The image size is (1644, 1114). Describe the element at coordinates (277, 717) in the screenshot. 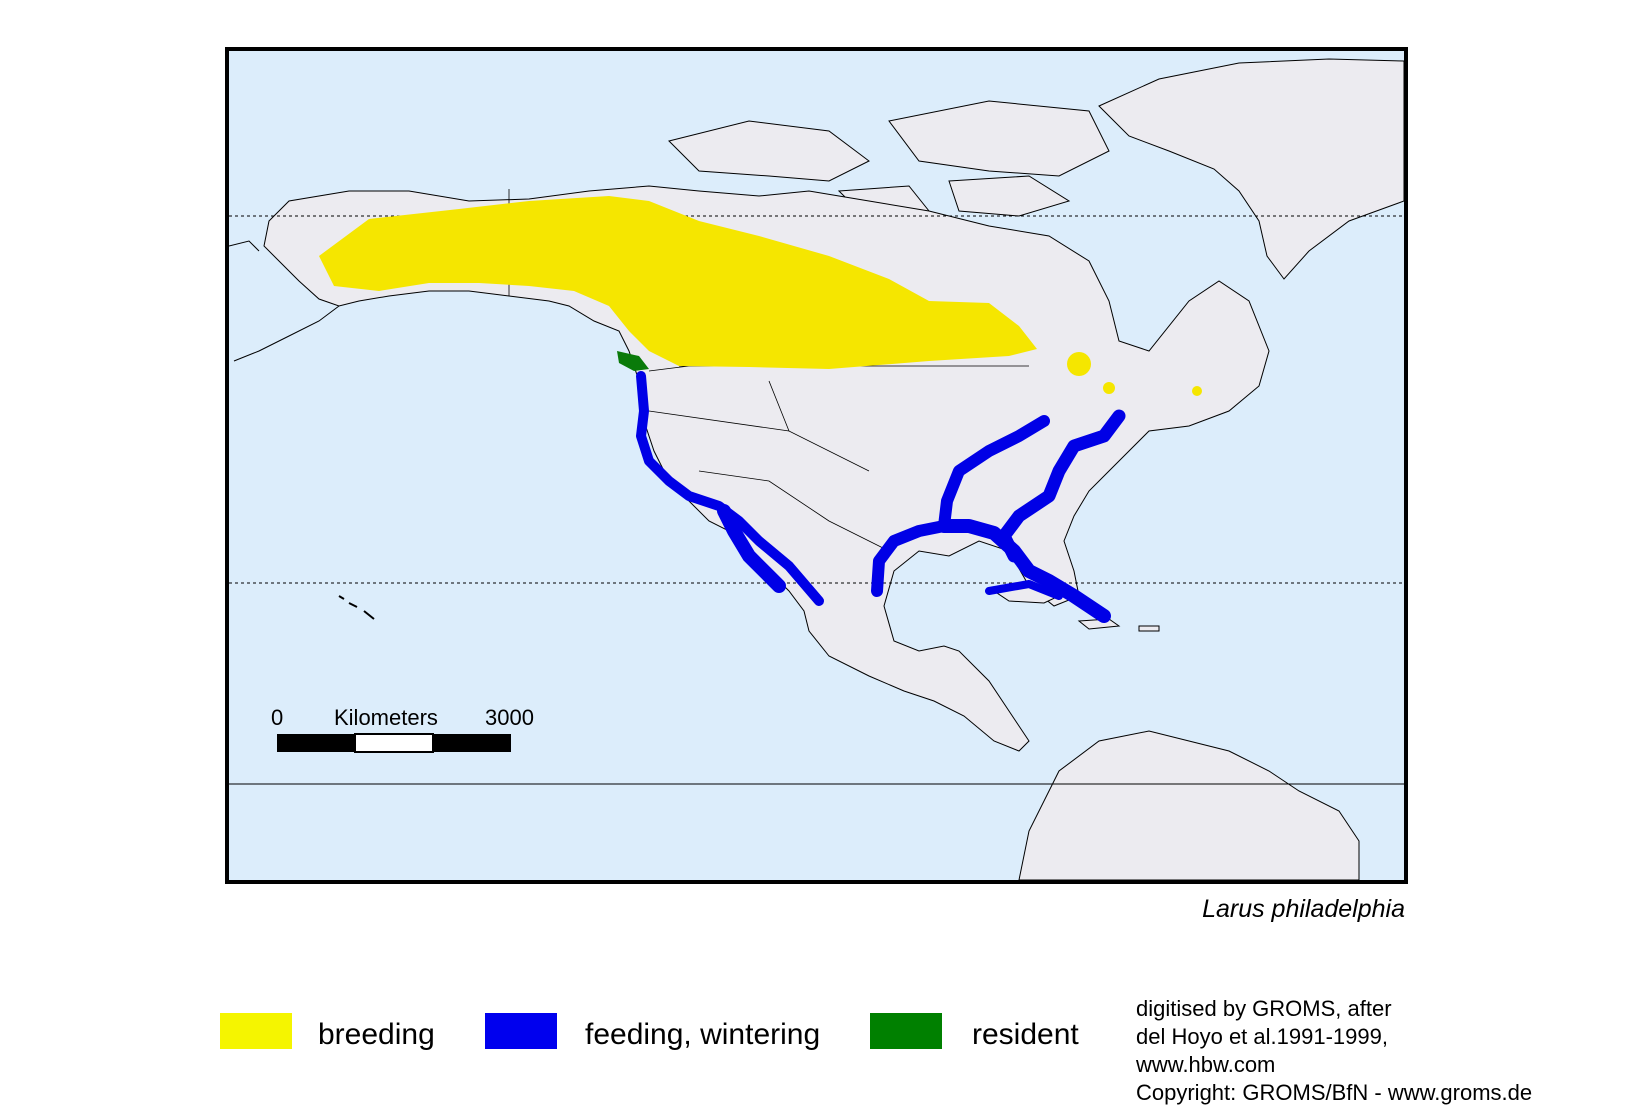

I see `scale-start-label: 0` at that location.